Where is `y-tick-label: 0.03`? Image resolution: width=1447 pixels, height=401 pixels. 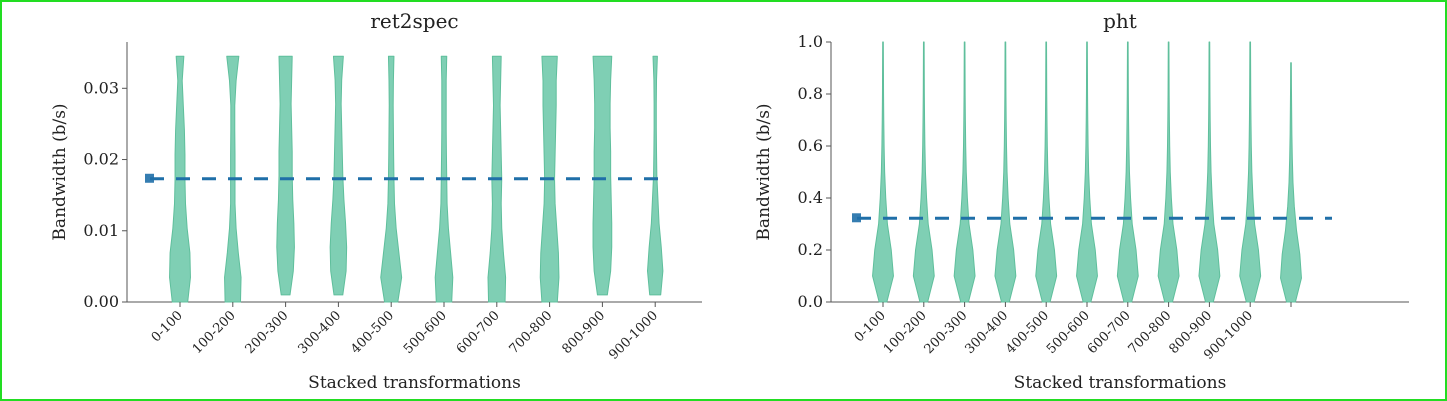
y-tick-label: 0.03 is located at coordinates (101, 87).